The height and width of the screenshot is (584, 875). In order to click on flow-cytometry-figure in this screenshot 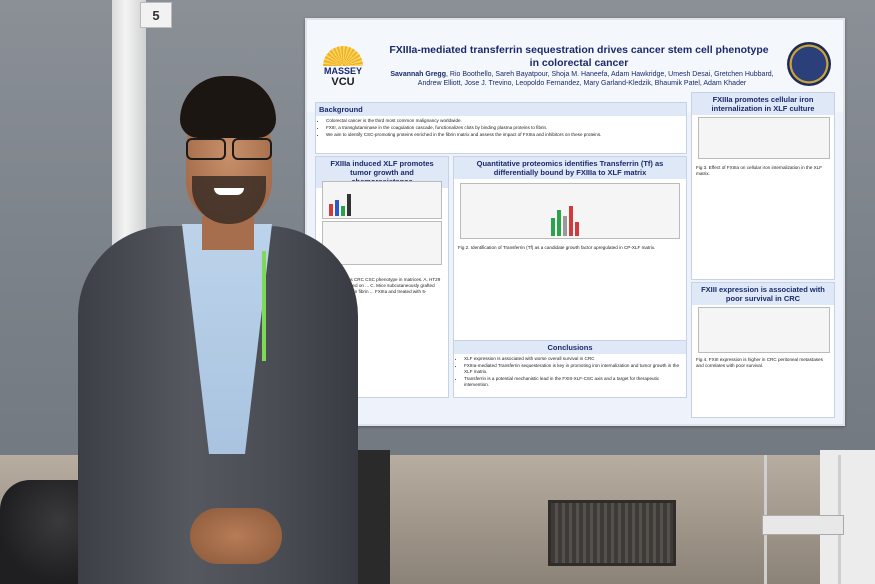, I will do `click(764, 138)`.